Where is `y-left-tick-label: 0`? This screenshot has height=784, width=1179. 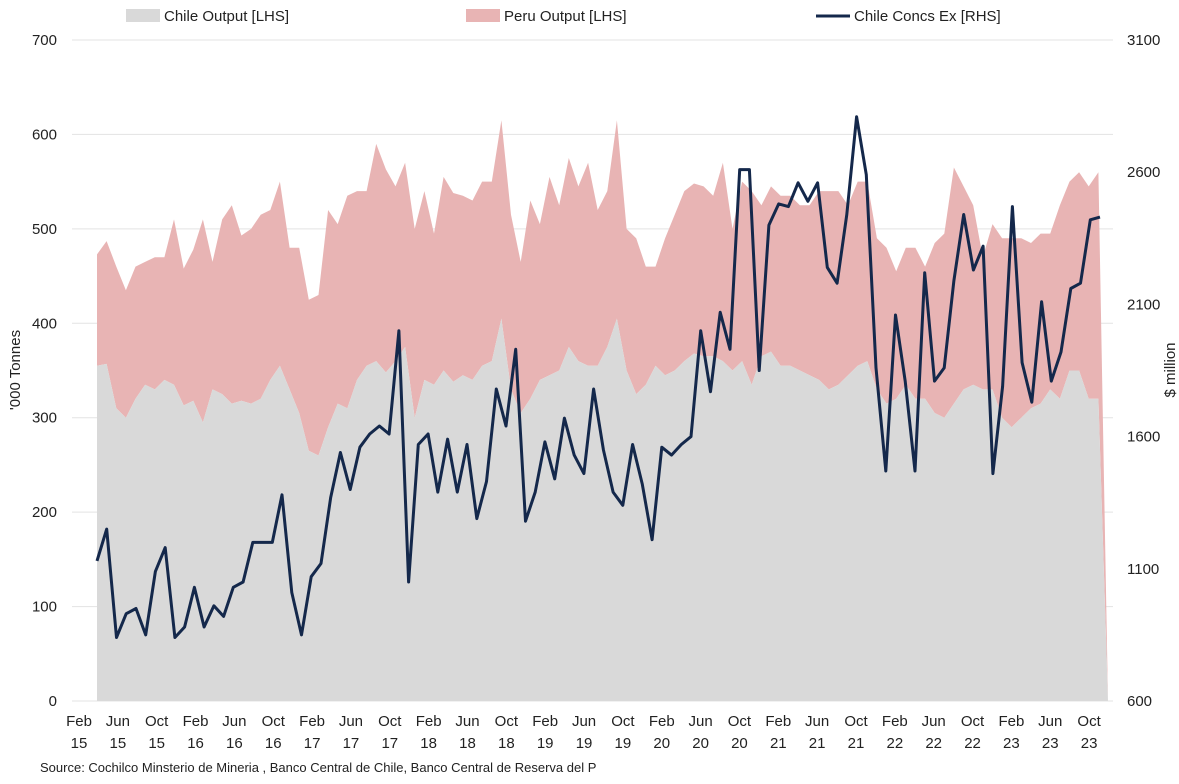
y-left-tick-label: 0 is located at coordinates (53, 701).